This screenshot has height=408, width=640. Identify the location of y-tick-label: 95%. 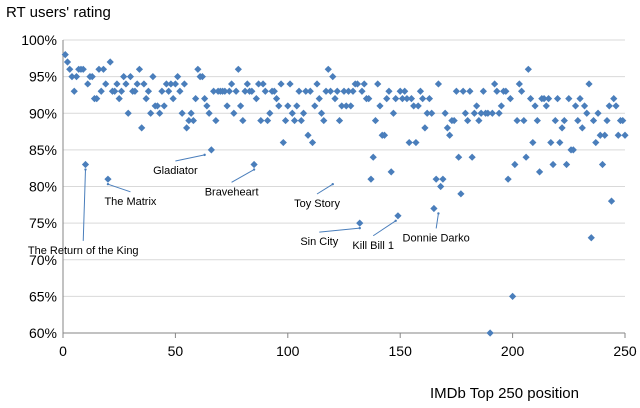
(43, 77).